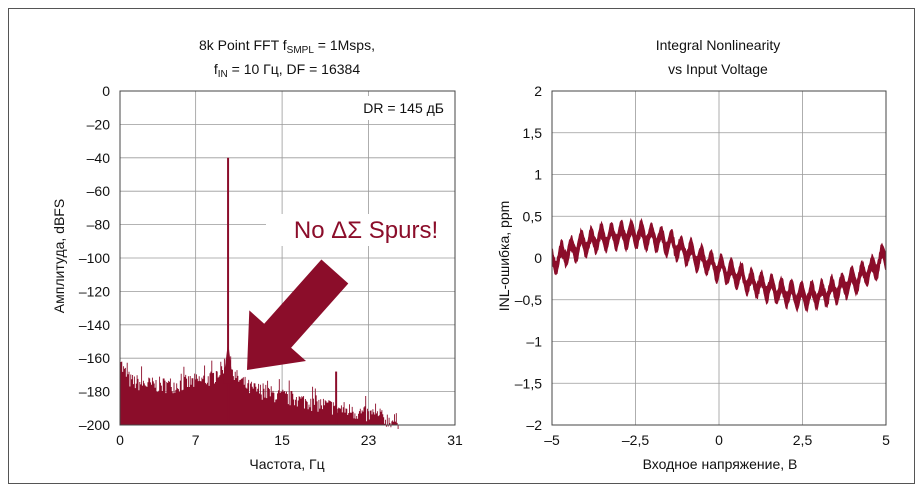 The width and height of the screenshot is (923, 492). I want to click on fft-dr-label-bg, so click(387, 108).